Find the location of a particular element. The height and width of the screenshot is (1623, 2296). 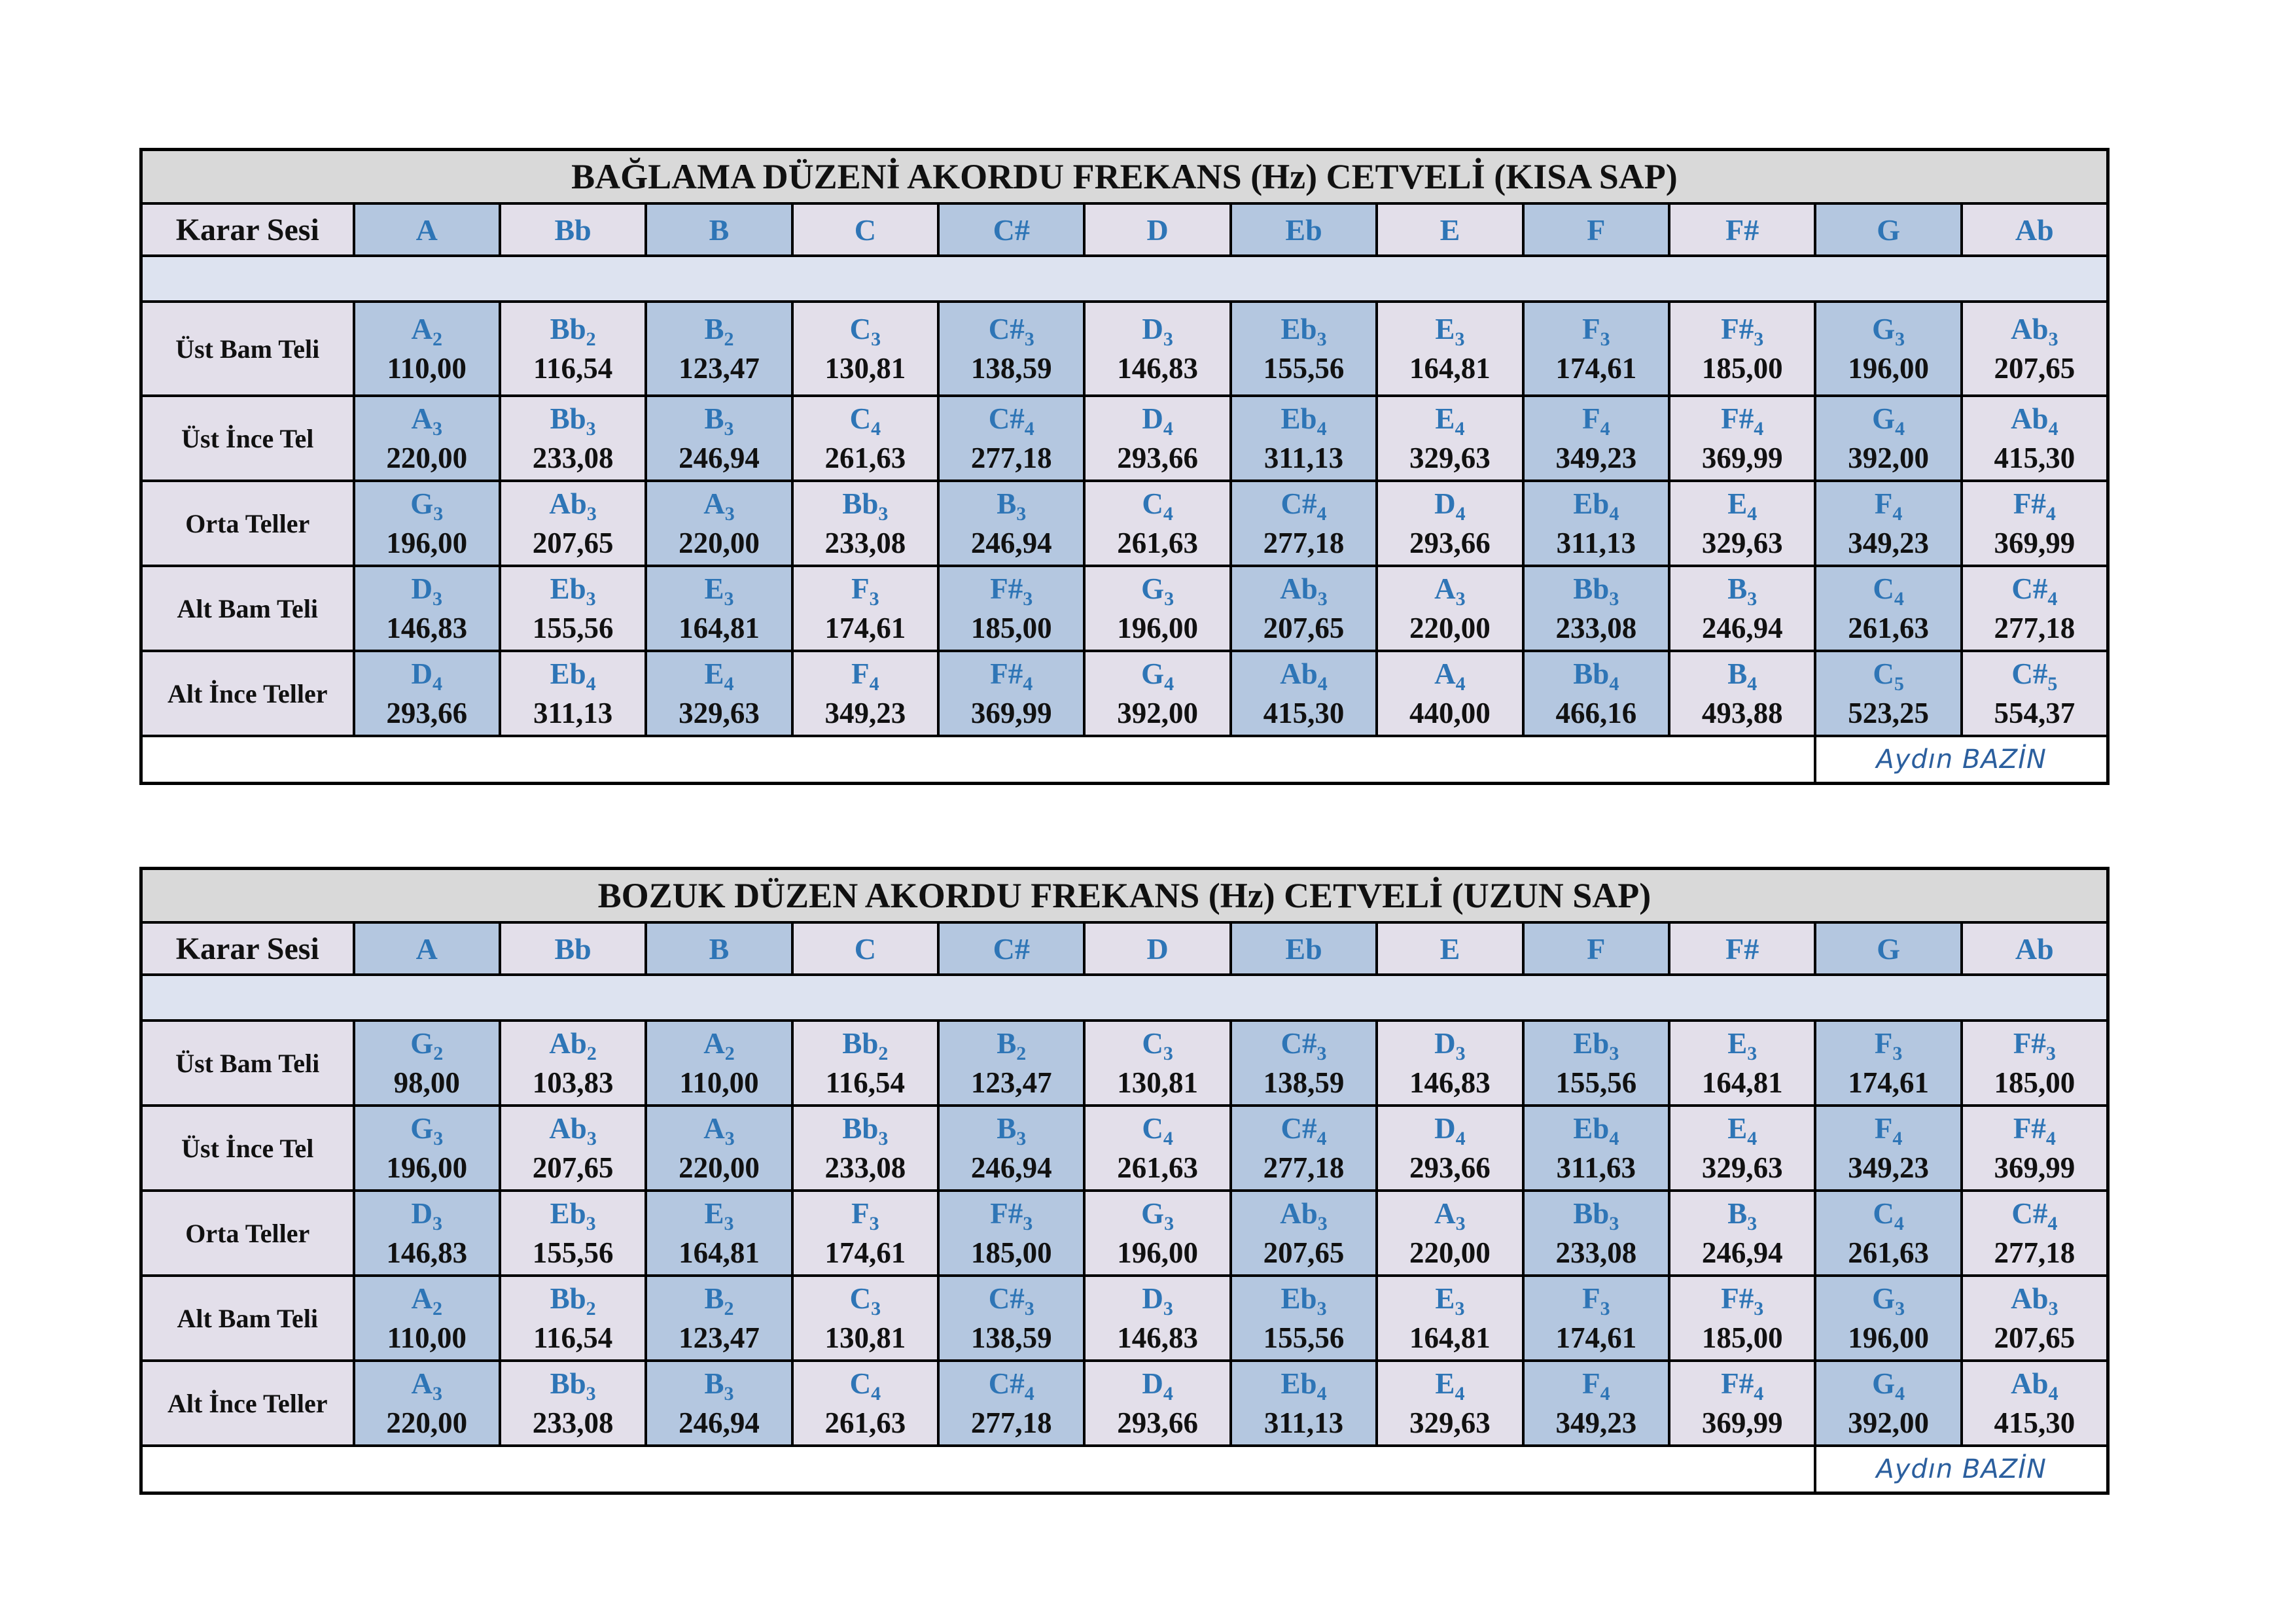

frequency-value: 155,56 is located at coordinates (1304, 368).